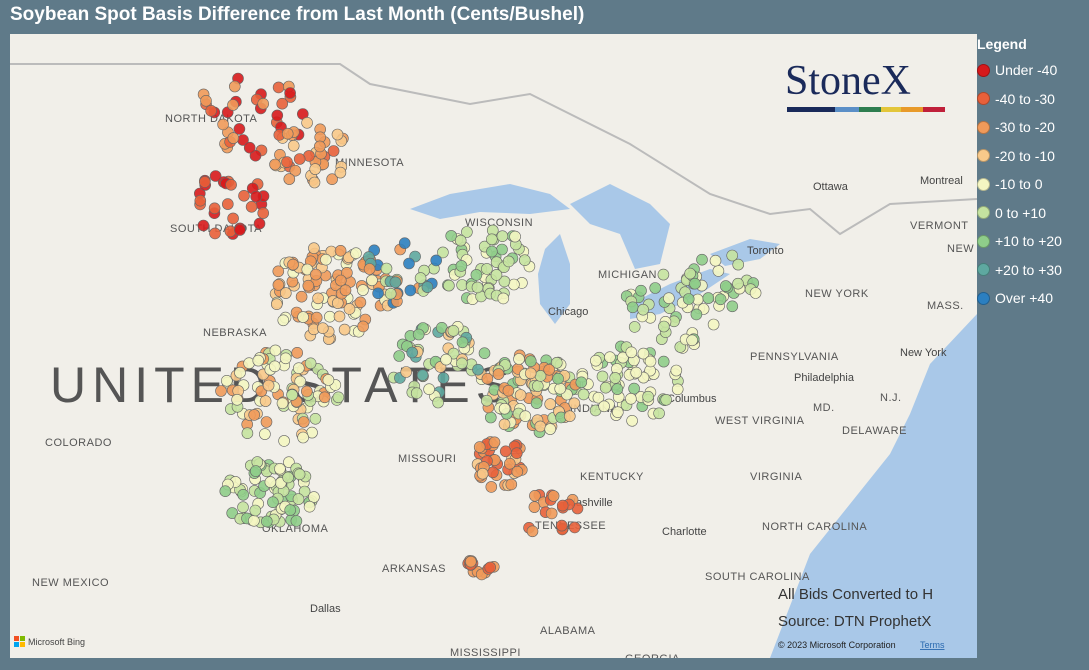  I want to click on note: All Bids Converted to H, so click(855, 594).